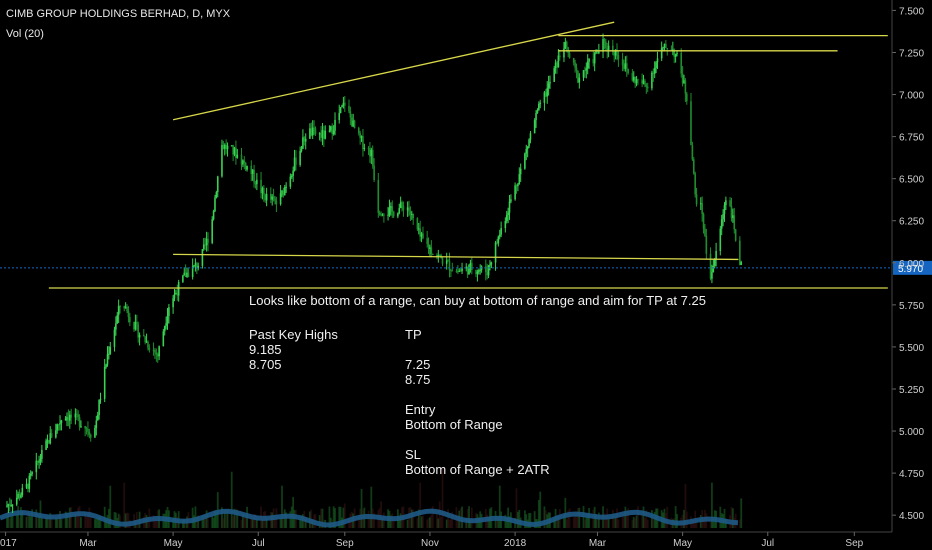 This screenshot has width=932, height=550. I want to click on key-high-value: 9.185, so click(265, 349).